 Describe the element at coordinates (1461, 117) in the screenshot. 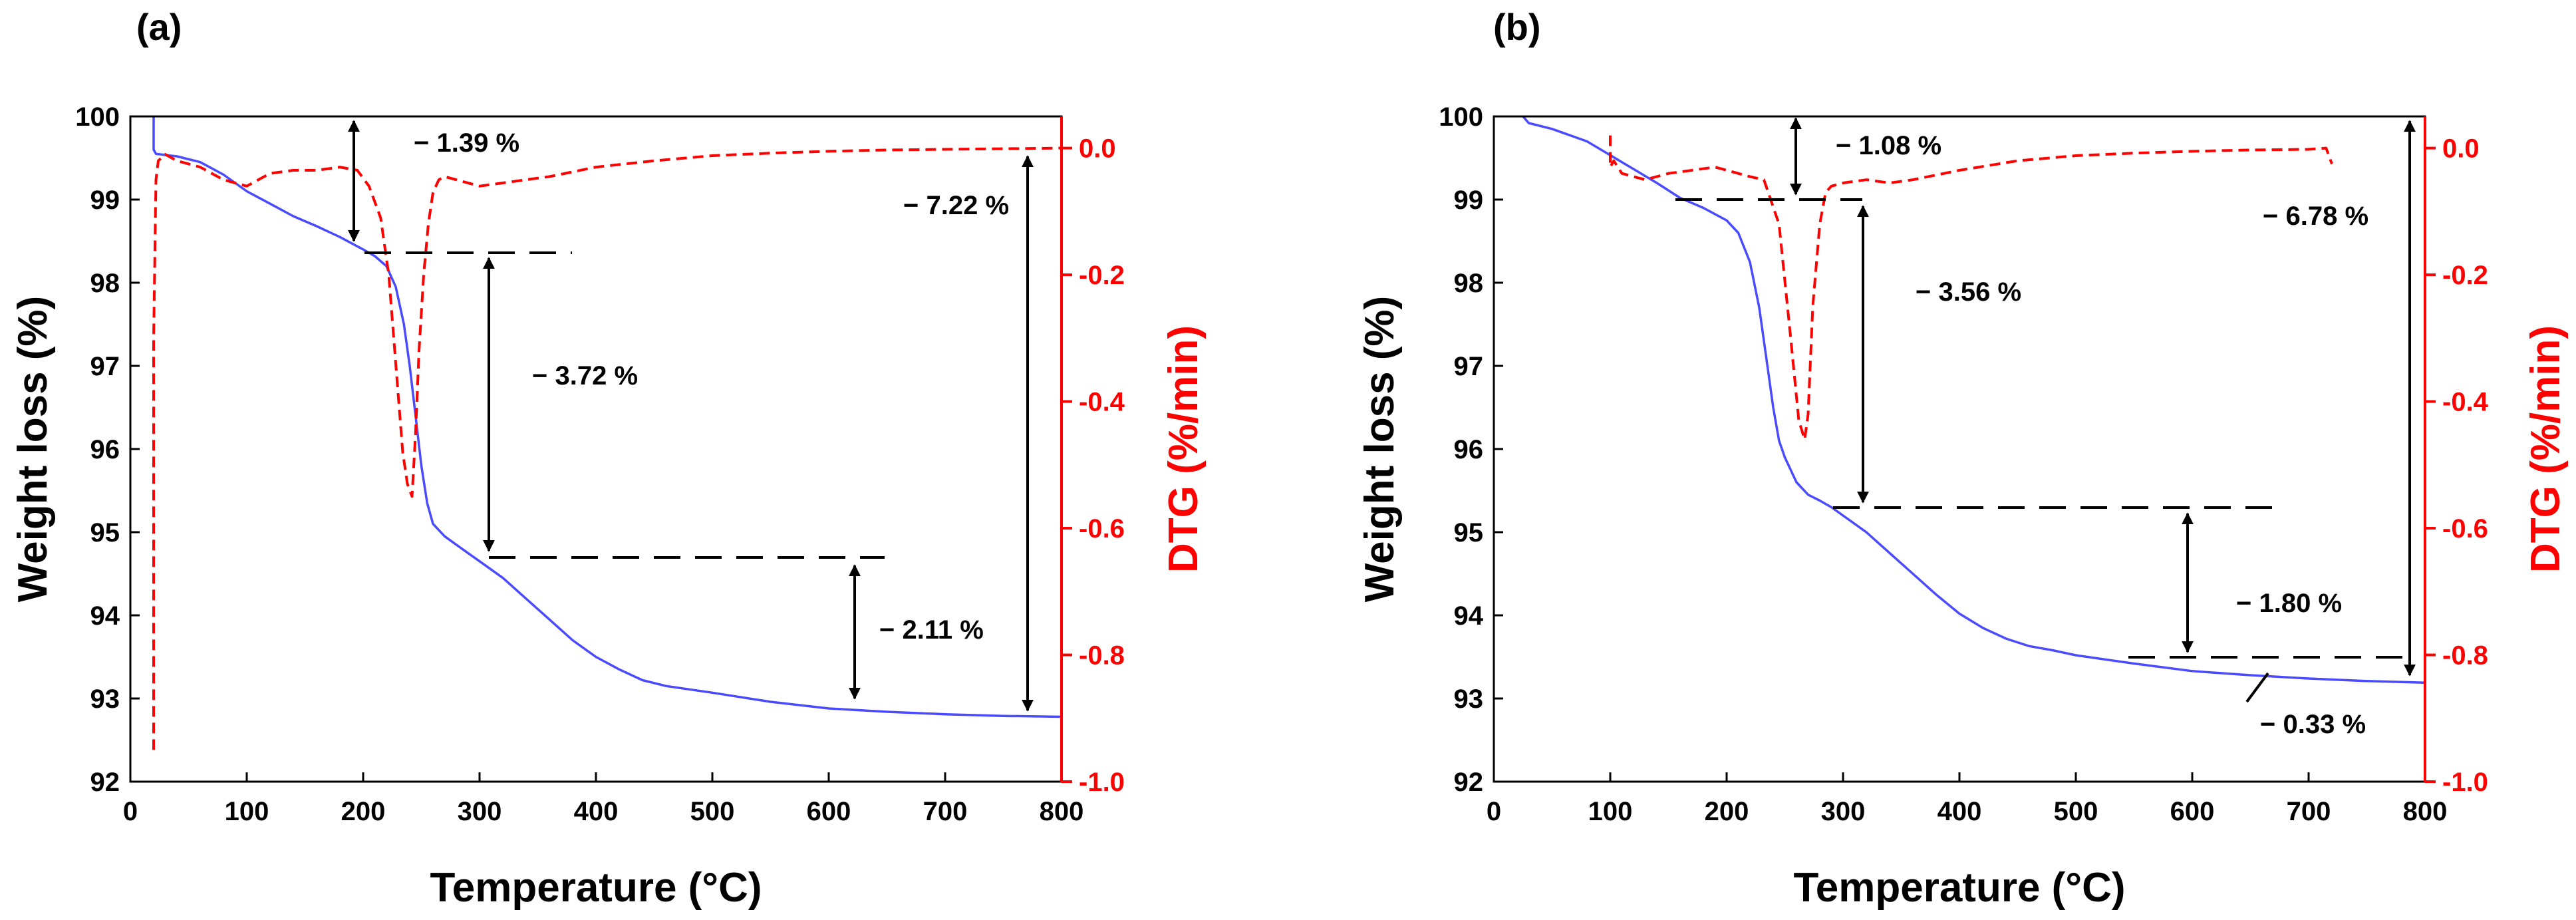

I see `panel-b-ytick-label: 100` at that location.